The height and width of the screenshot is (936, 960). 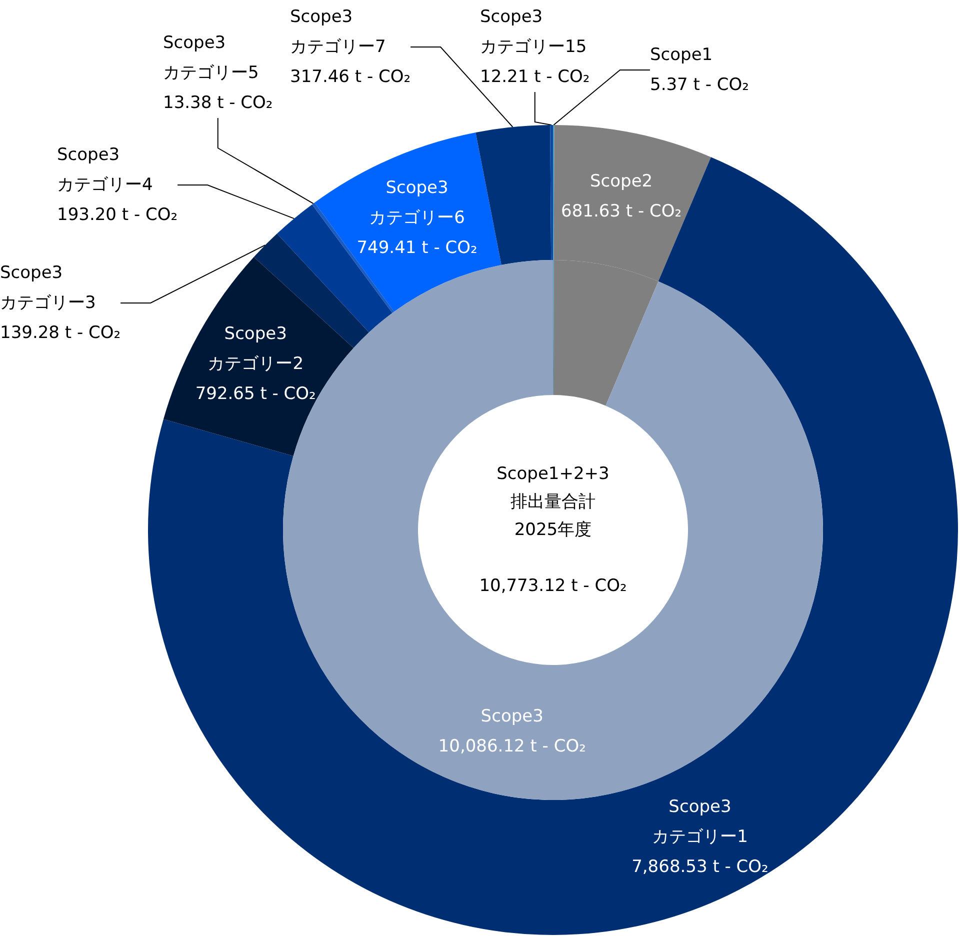 I want to click on slice-label: Scope3, so click(x=512, y=716).